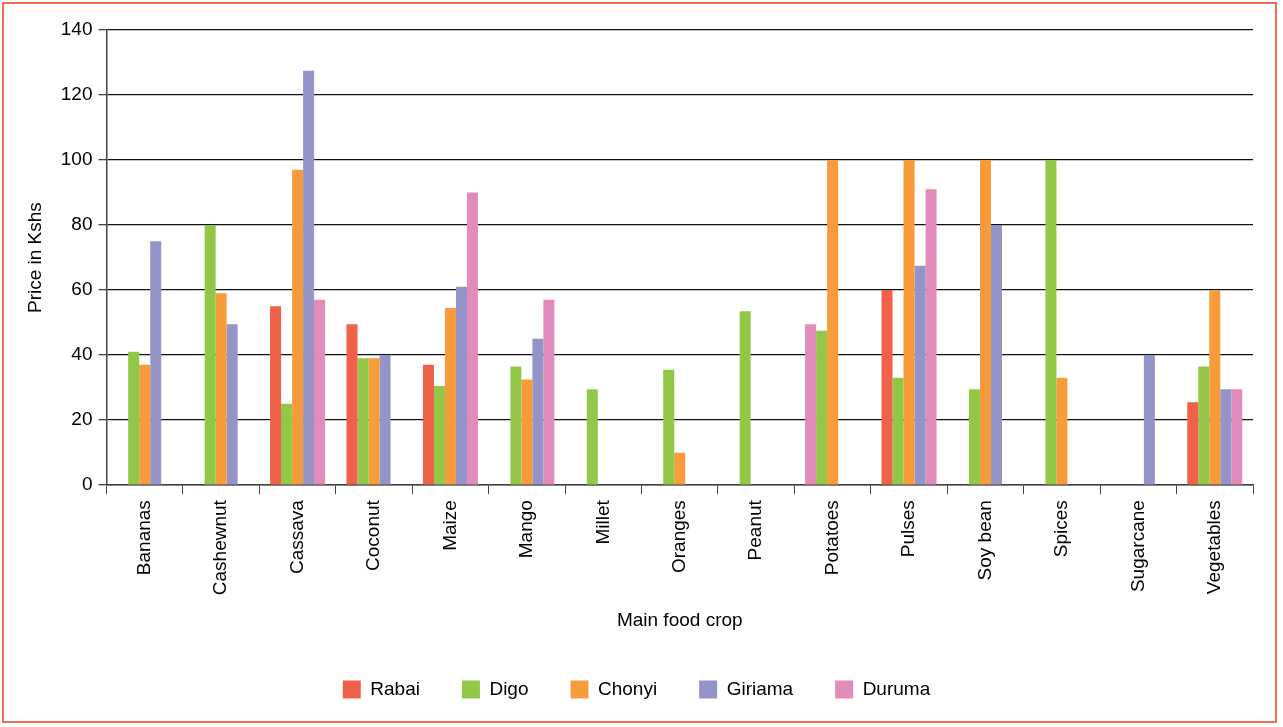  I want to click on x-tick-label: Bananas, so click(143, 538).